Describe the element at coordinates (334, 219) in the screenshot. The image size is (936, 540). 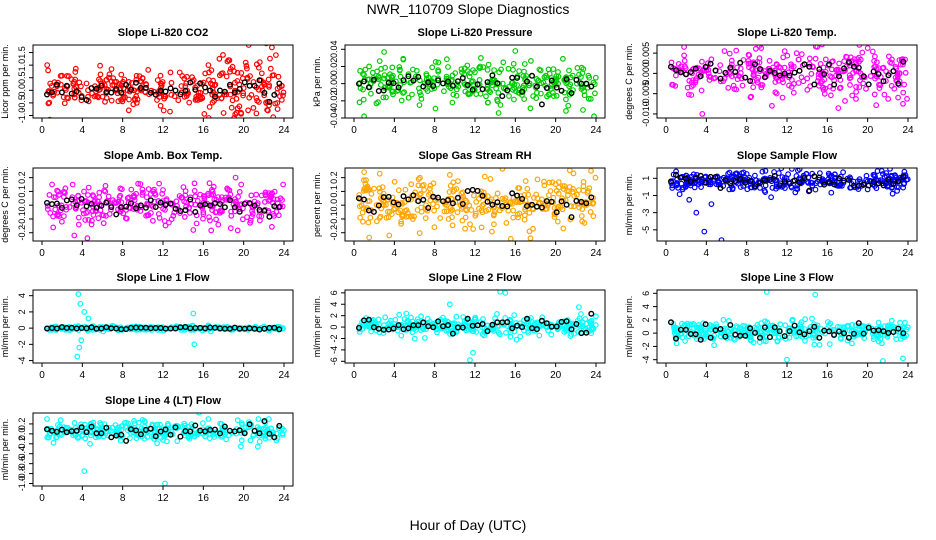
I see `y-tick-label: -0.1` at that location.